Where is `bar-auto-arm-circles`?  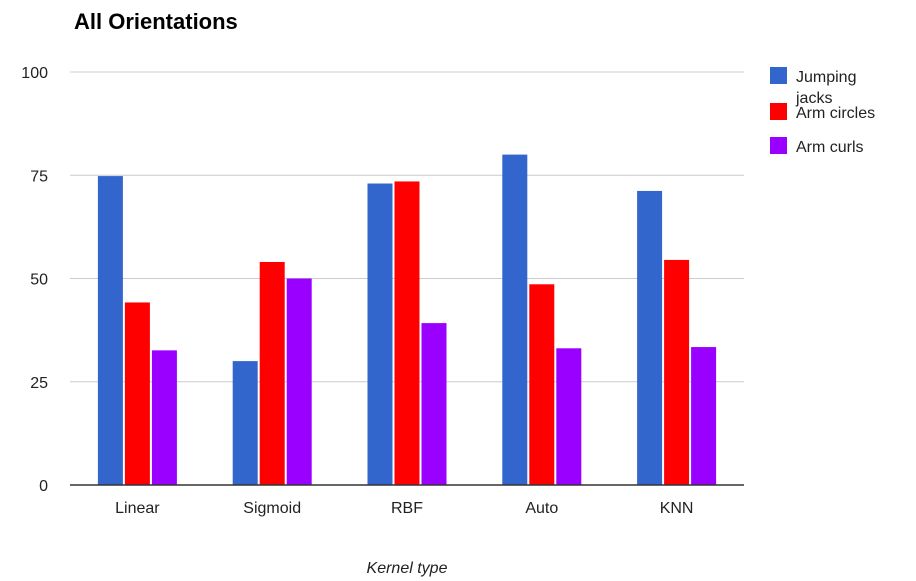 bar-auto-arm-circles is located at coordinates (542, 384).